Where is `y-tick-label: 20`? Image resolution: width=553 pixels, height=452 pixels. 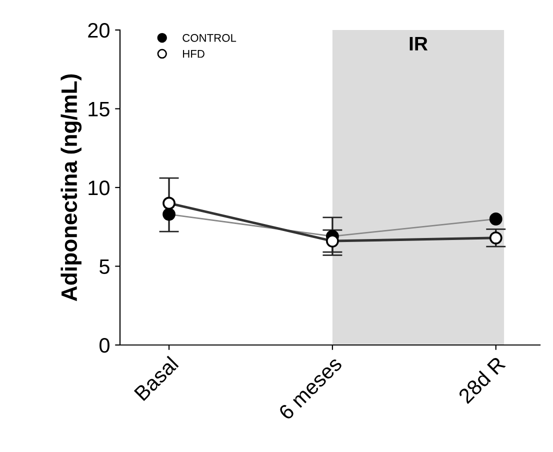 y-tick-label: 20 is located at coordinates (99, 30).